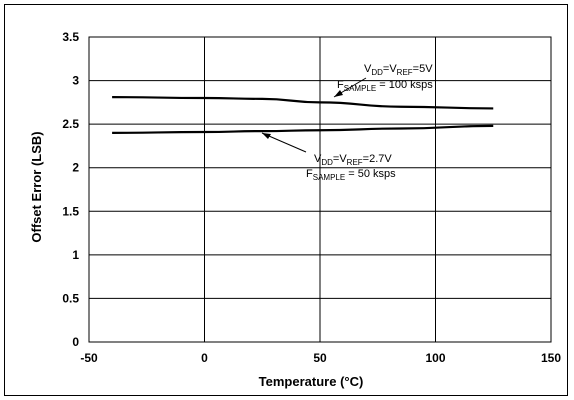  Describe the element at coordinates (70, 189) in the screenshot. I see `y-tick-labels: 0 0.5 1 1.5 2 2.5 3 3.5` at that location.